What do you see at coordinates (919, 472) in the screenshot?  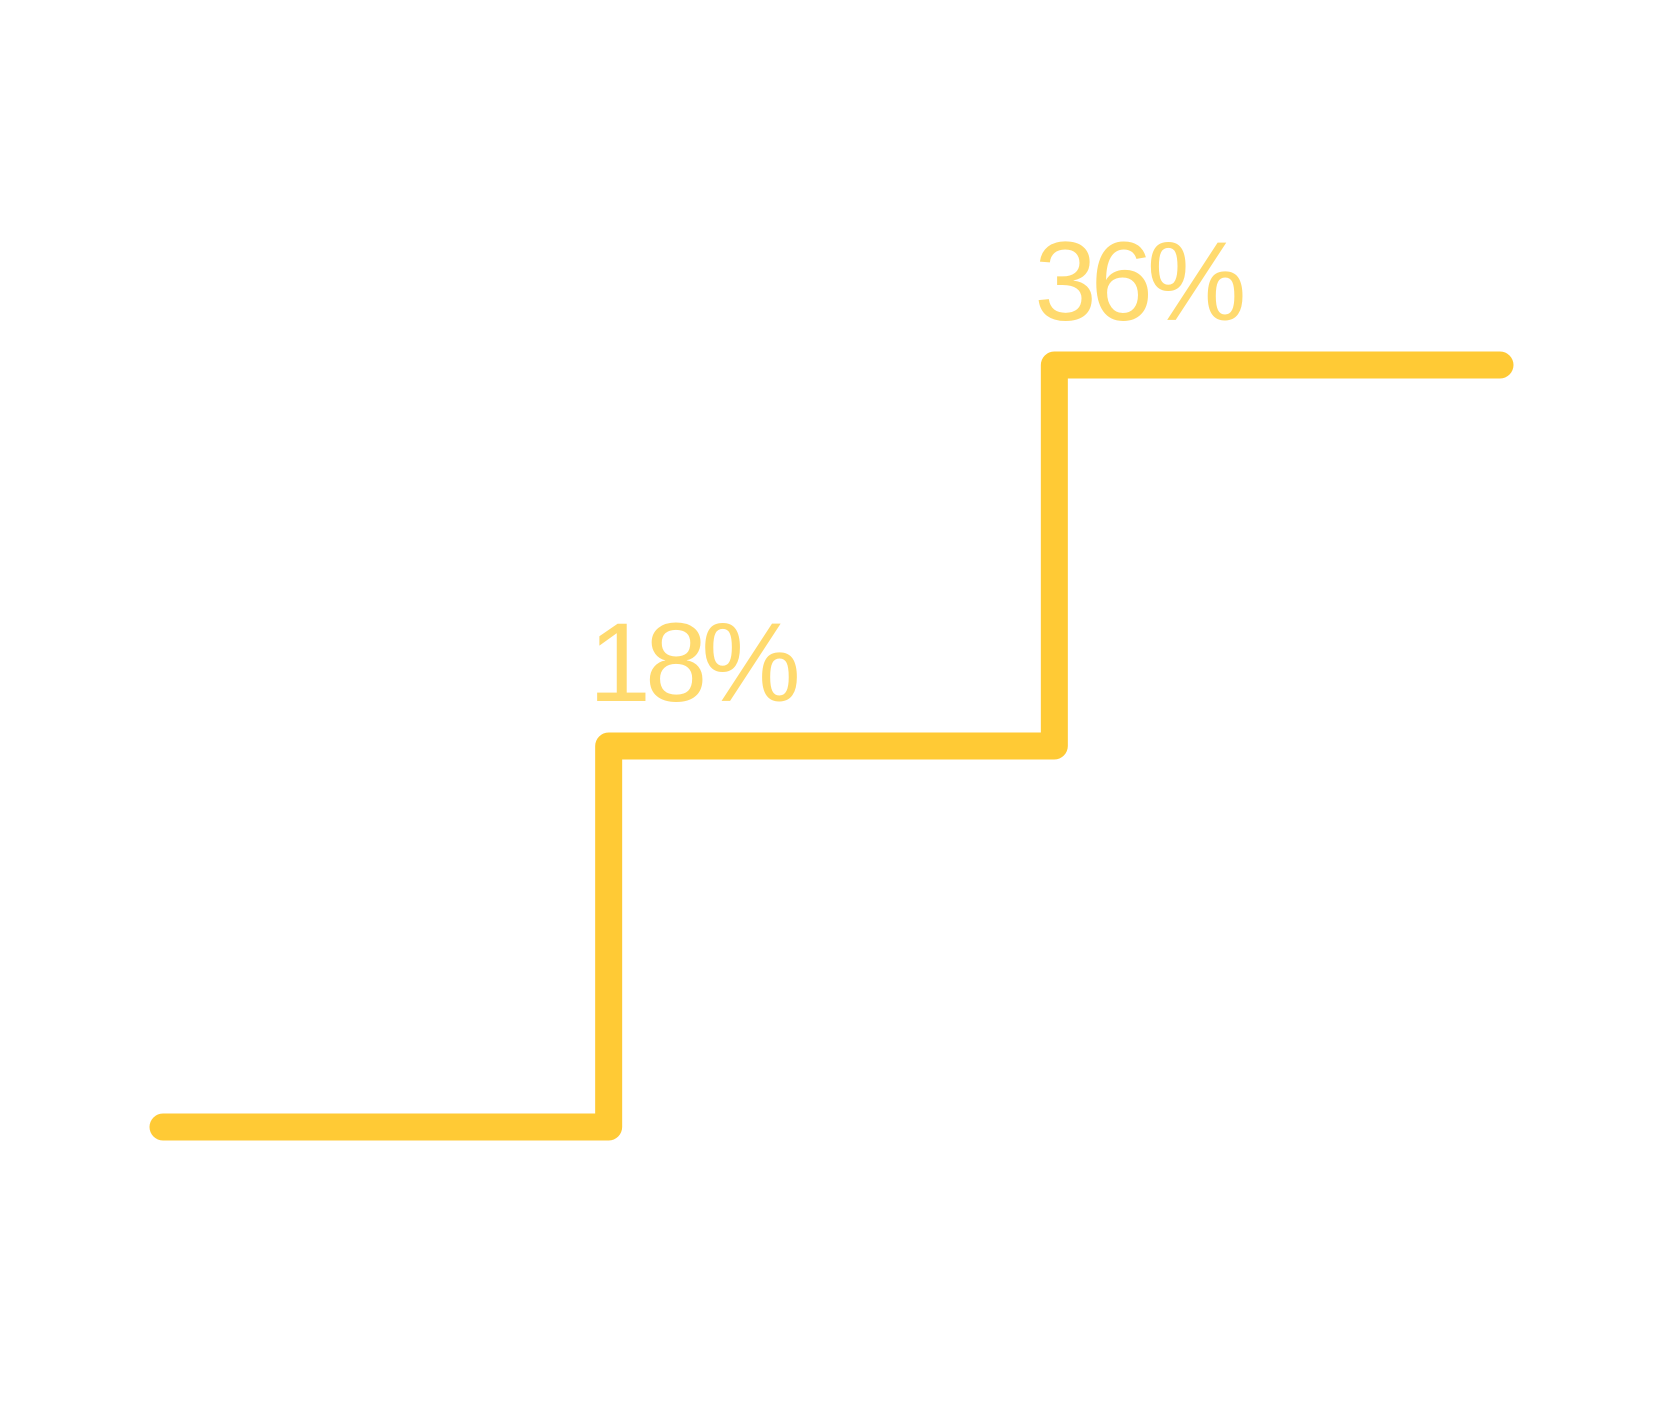 I see `chart-data-labels: 18% 36%` at bounding box center [919, 472].